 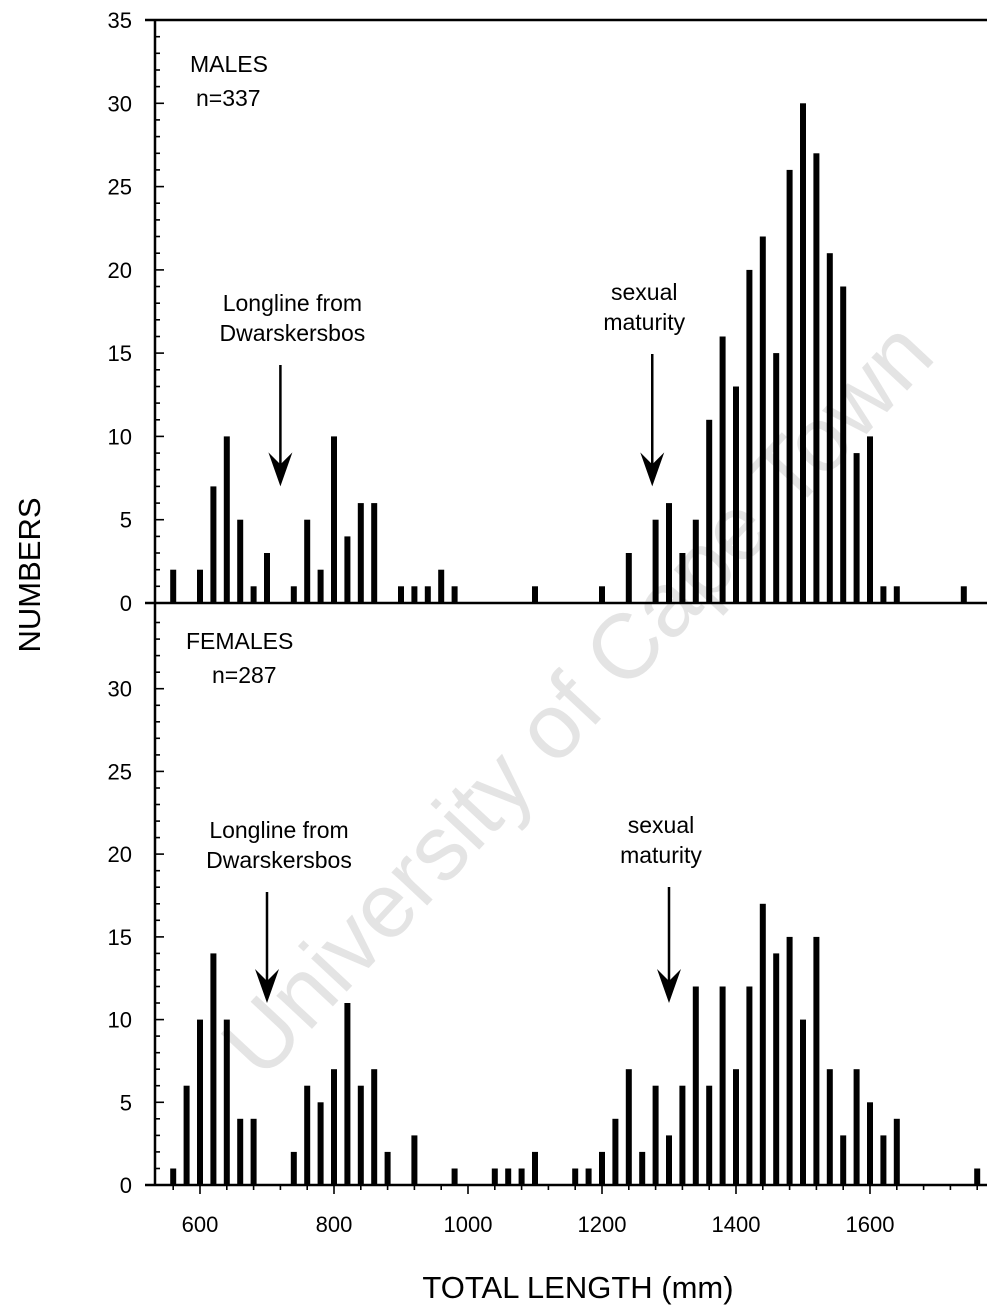 I want to click on annotation-text-bottom-1-1: maturity, so click(x=661, y=855).